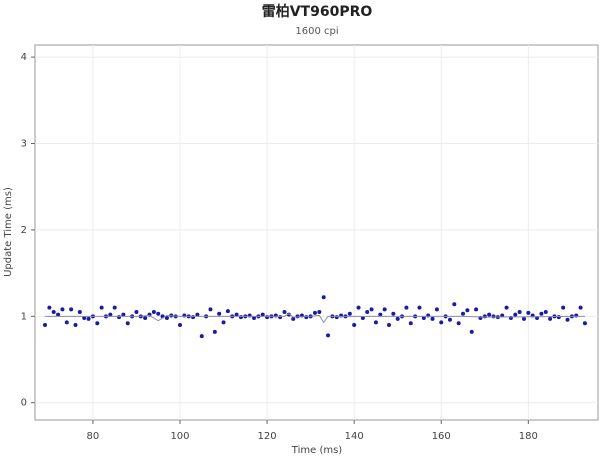 Image resolution: width=600 pixels, height=458 pixels. I want to click on y-tick-label: 2, so click(24, 230).